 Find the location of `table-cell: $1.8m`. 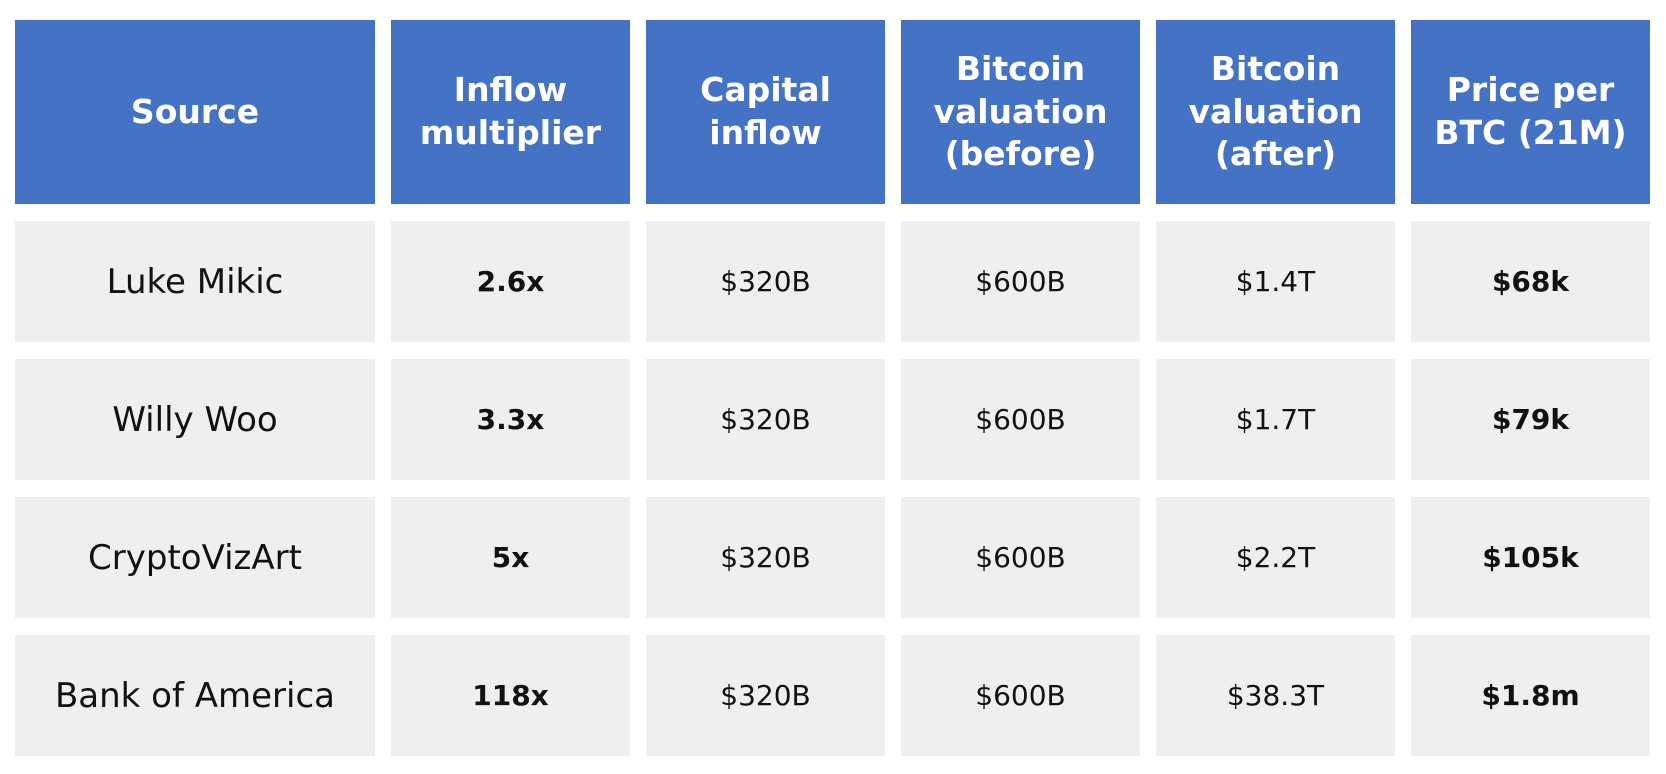

table-cell: $1.8m is located at coordinates (1530, 695).